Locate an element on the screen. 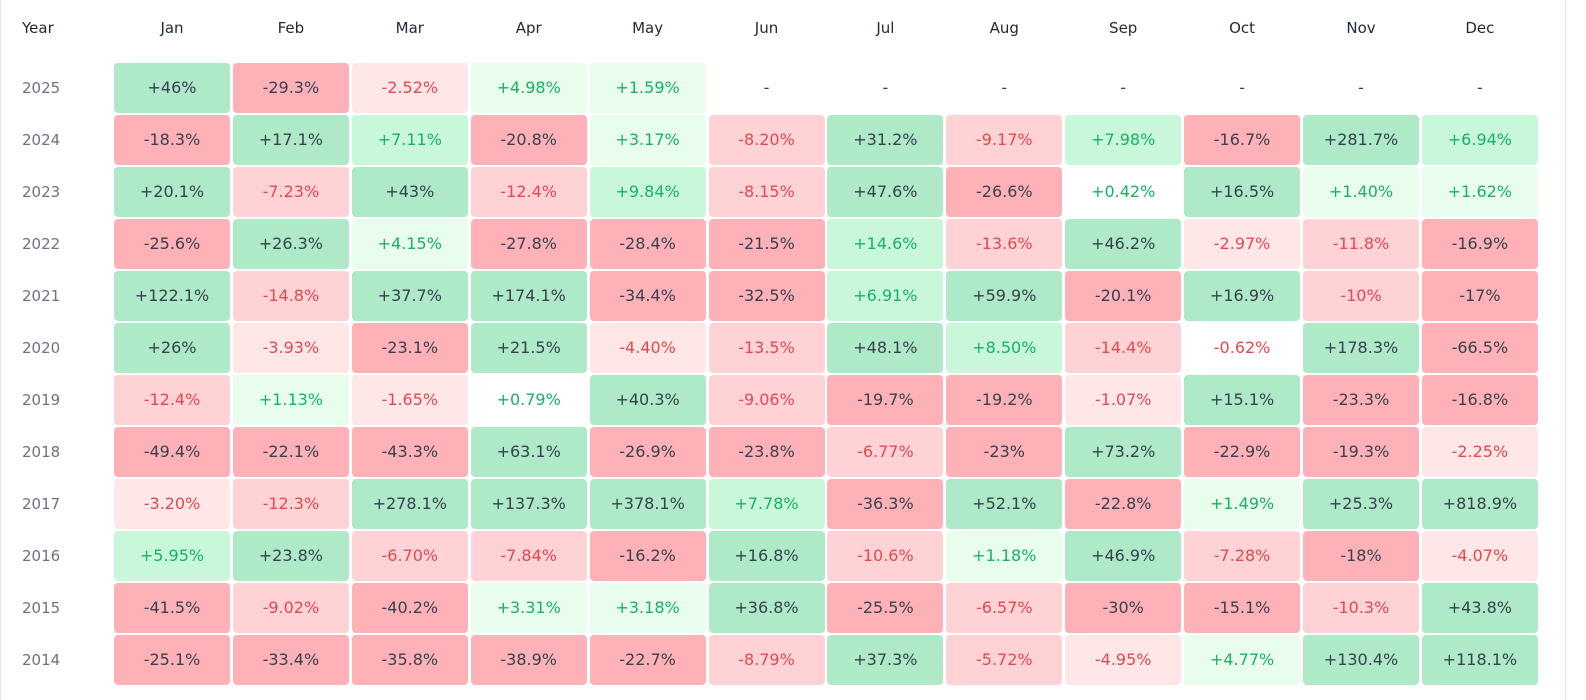 Image resolution: width=1586 pixels, height=700 pixels. cell-2019-feb: +1.13% is located at coordinates (290, 400).